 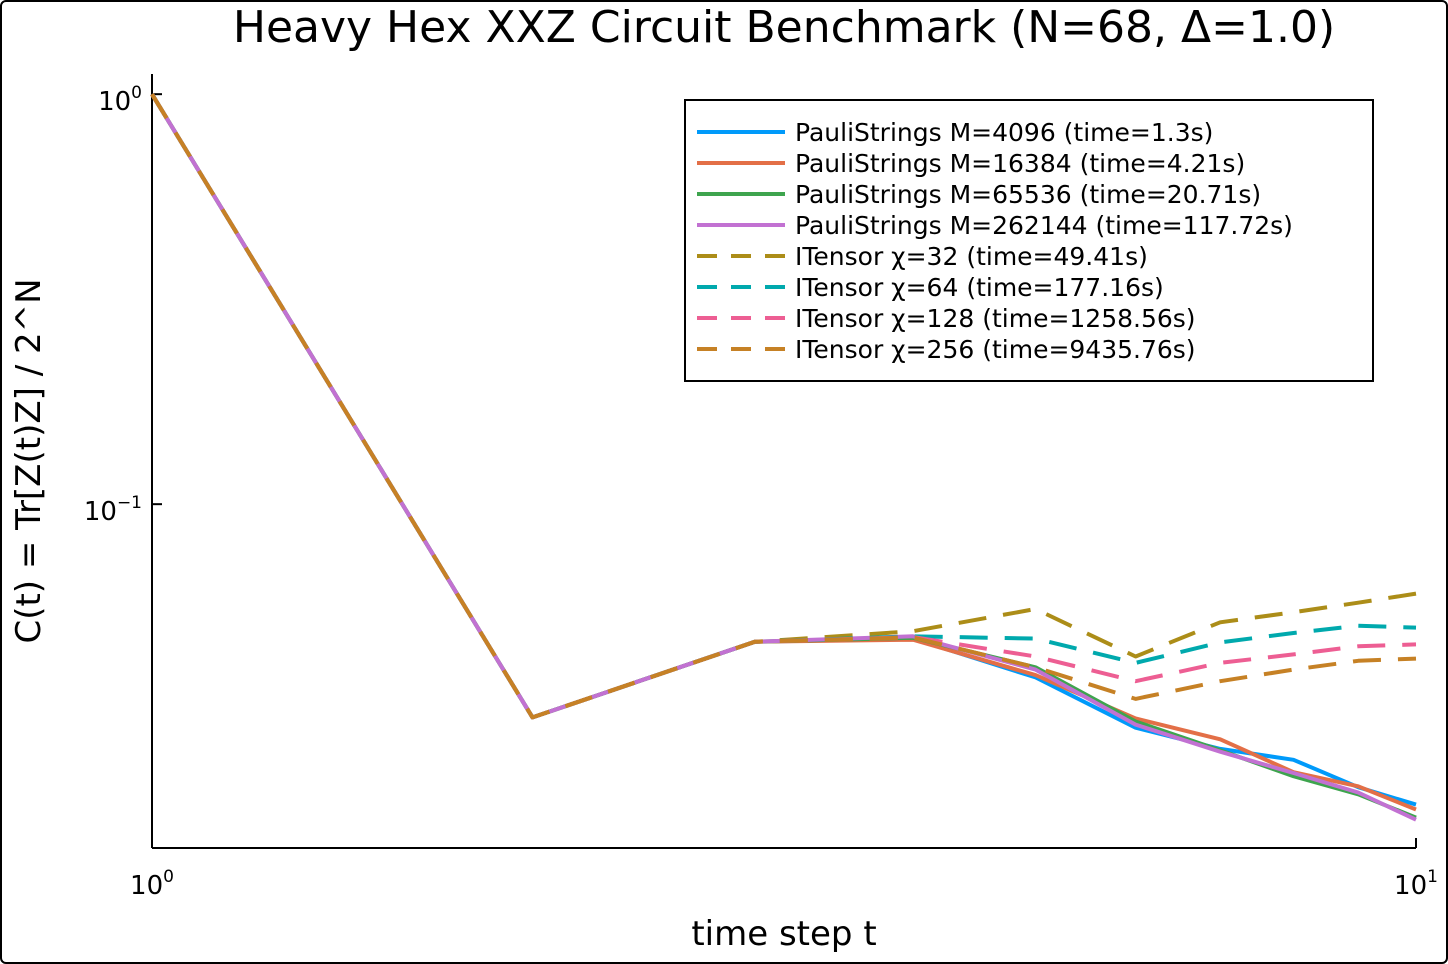 What do you see at coordinates (995, 318) in the screenshot?
I see `legend-label: ITensor χ=128 (time=1258.56s)` at bounding box center [995, 318].